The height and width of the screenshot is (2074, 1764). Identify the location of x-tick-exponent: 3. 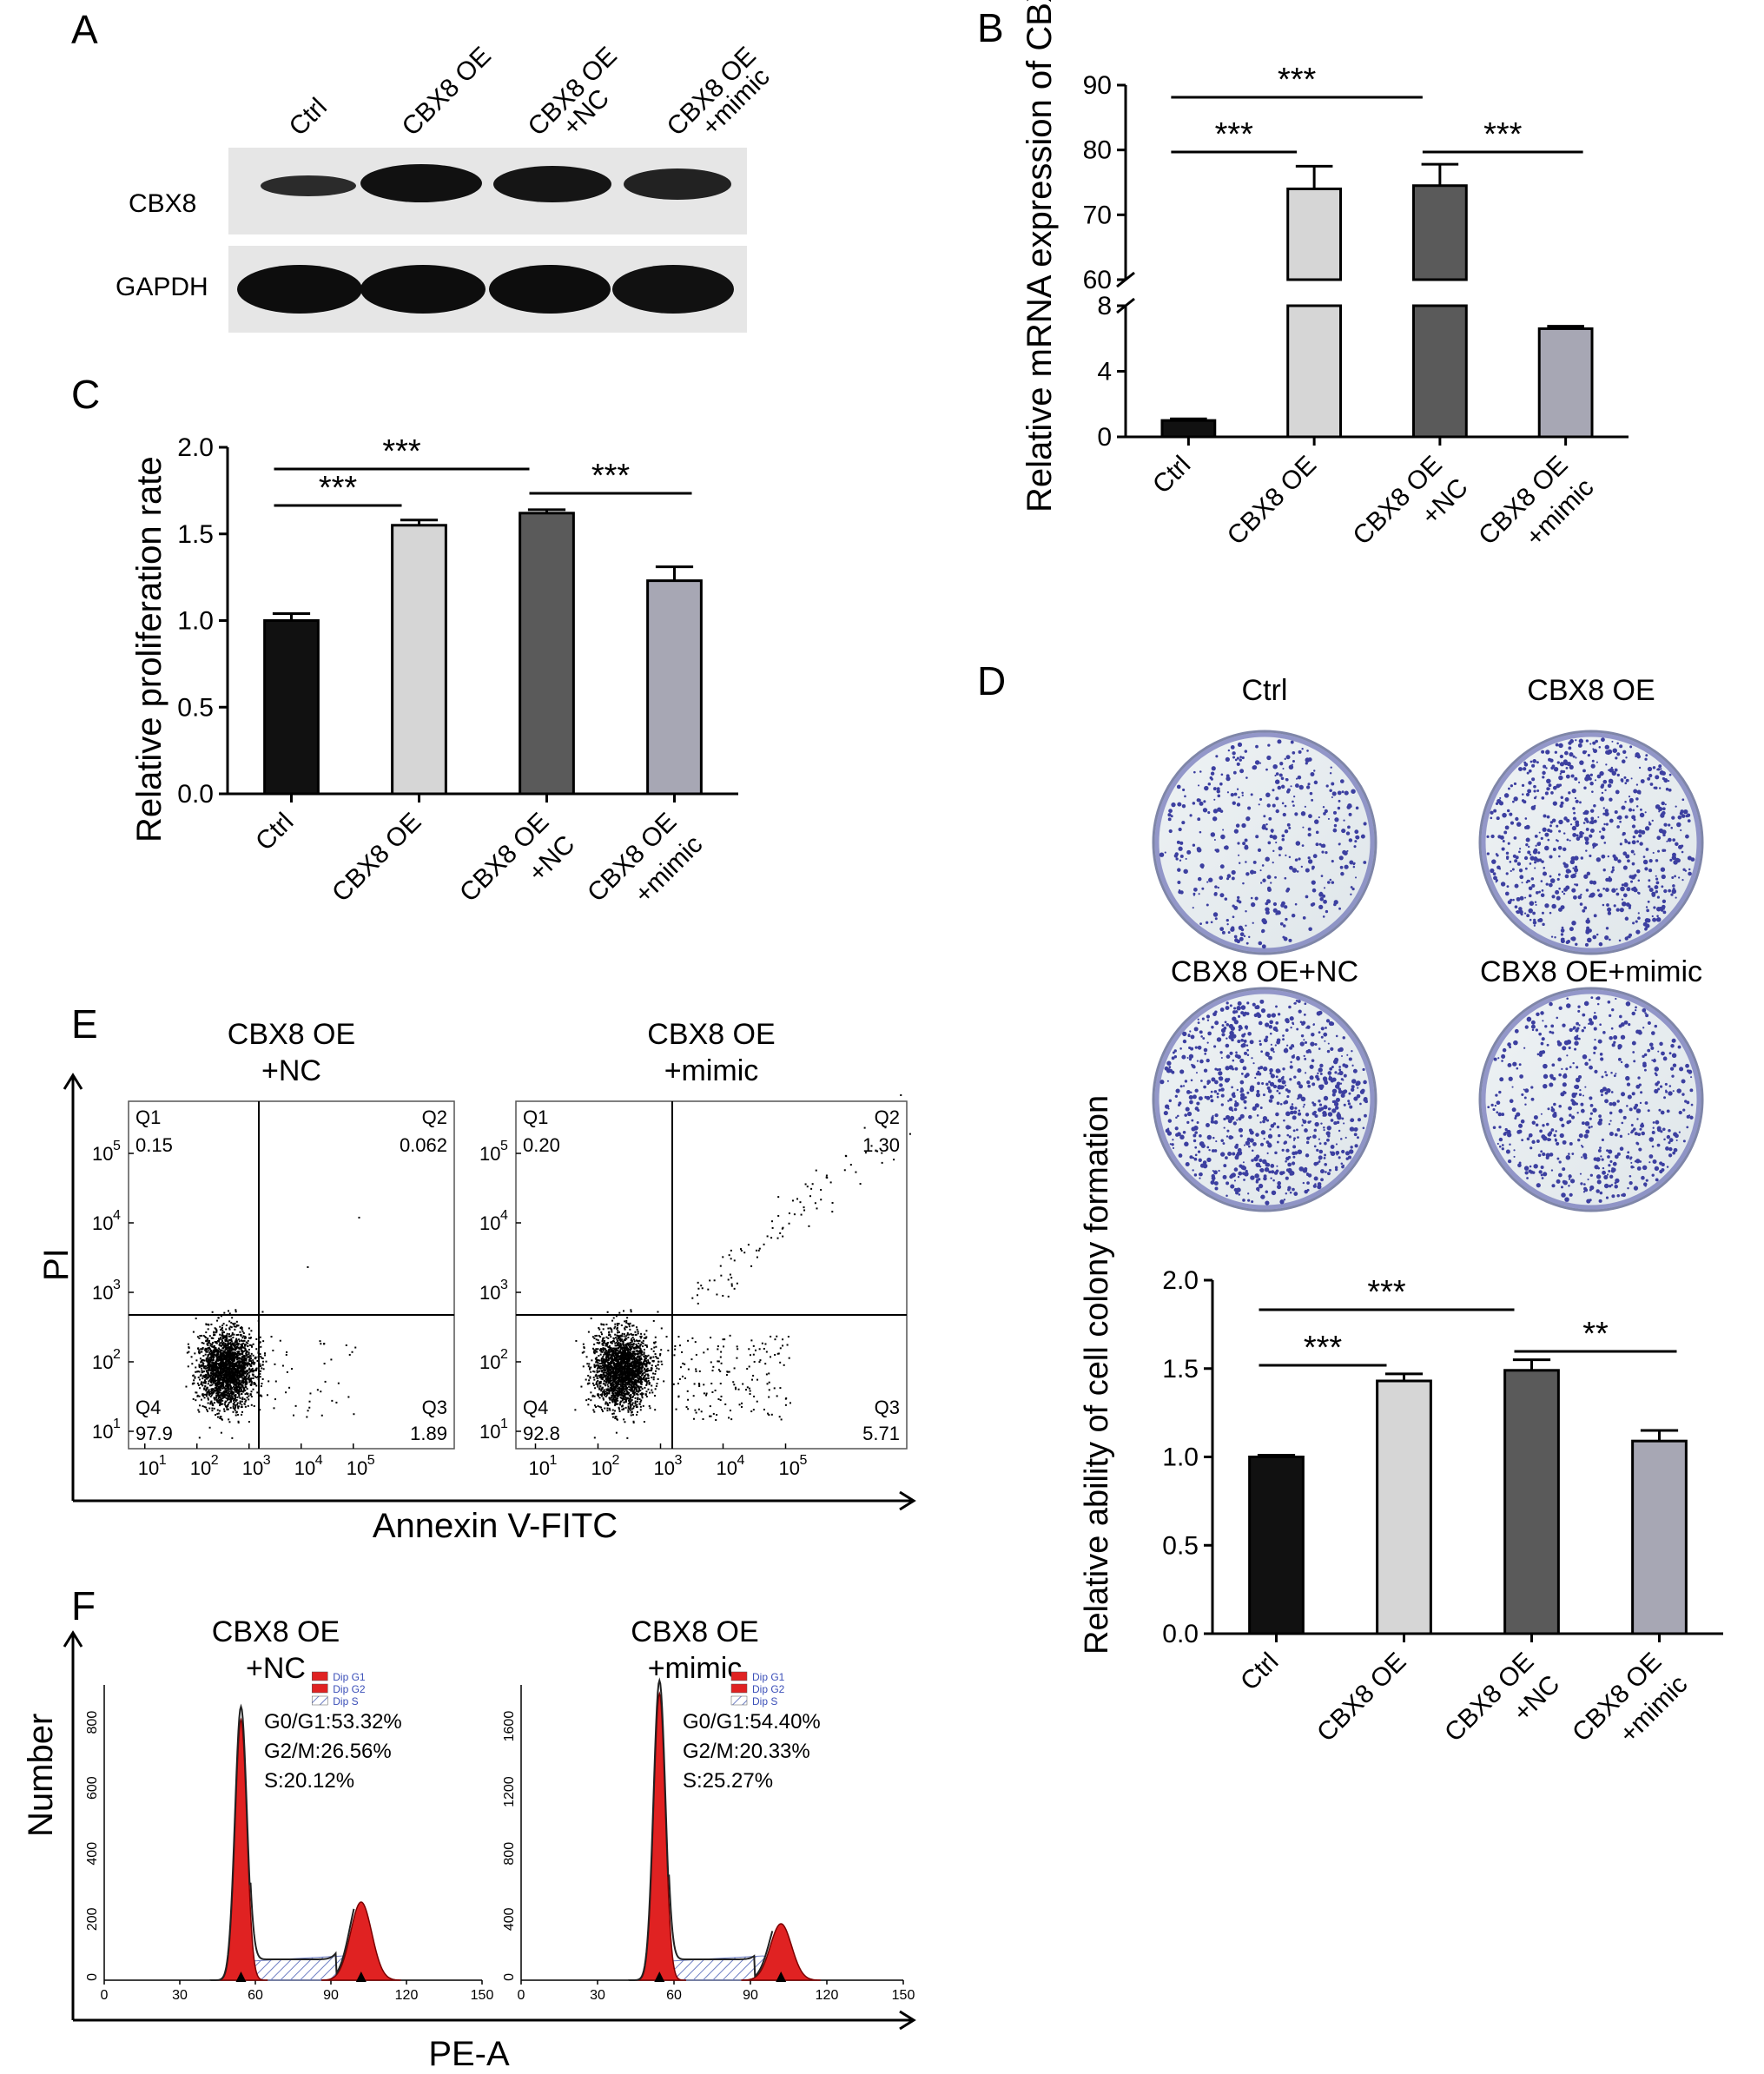
(679, 1460).